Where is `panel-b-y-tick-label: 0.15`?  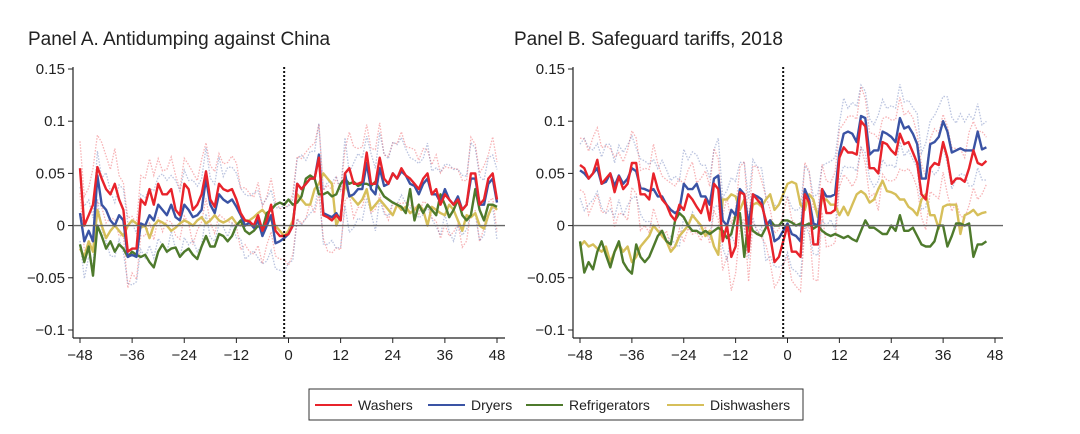
panel-b-y-tick-label: 0.15 is located at coordinates (550, 69).